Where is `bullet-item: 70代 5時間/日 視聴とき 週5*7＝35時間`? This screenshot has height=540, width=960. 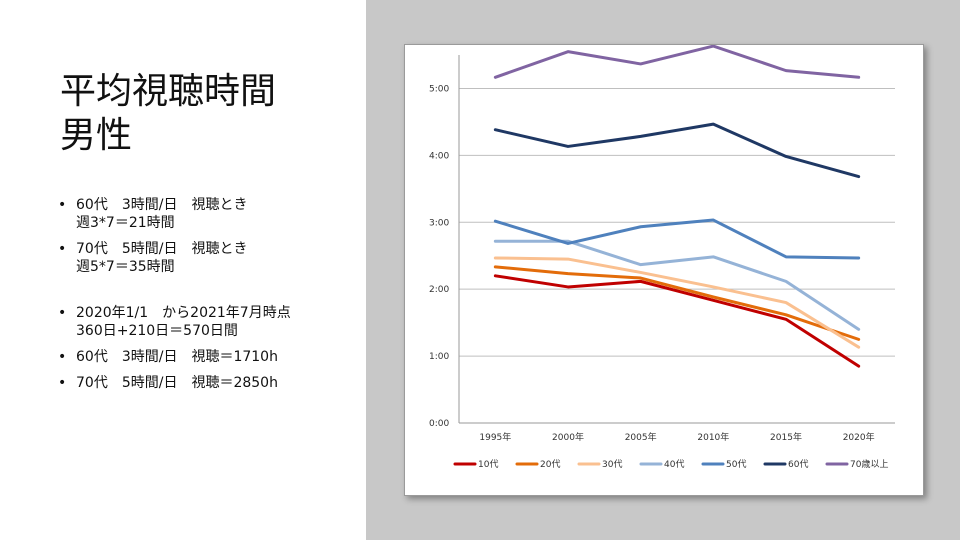
bullet-item: 70代 5時間/日 視聴とき 週5*7＝35時間 is located at coordinates (206, 258).